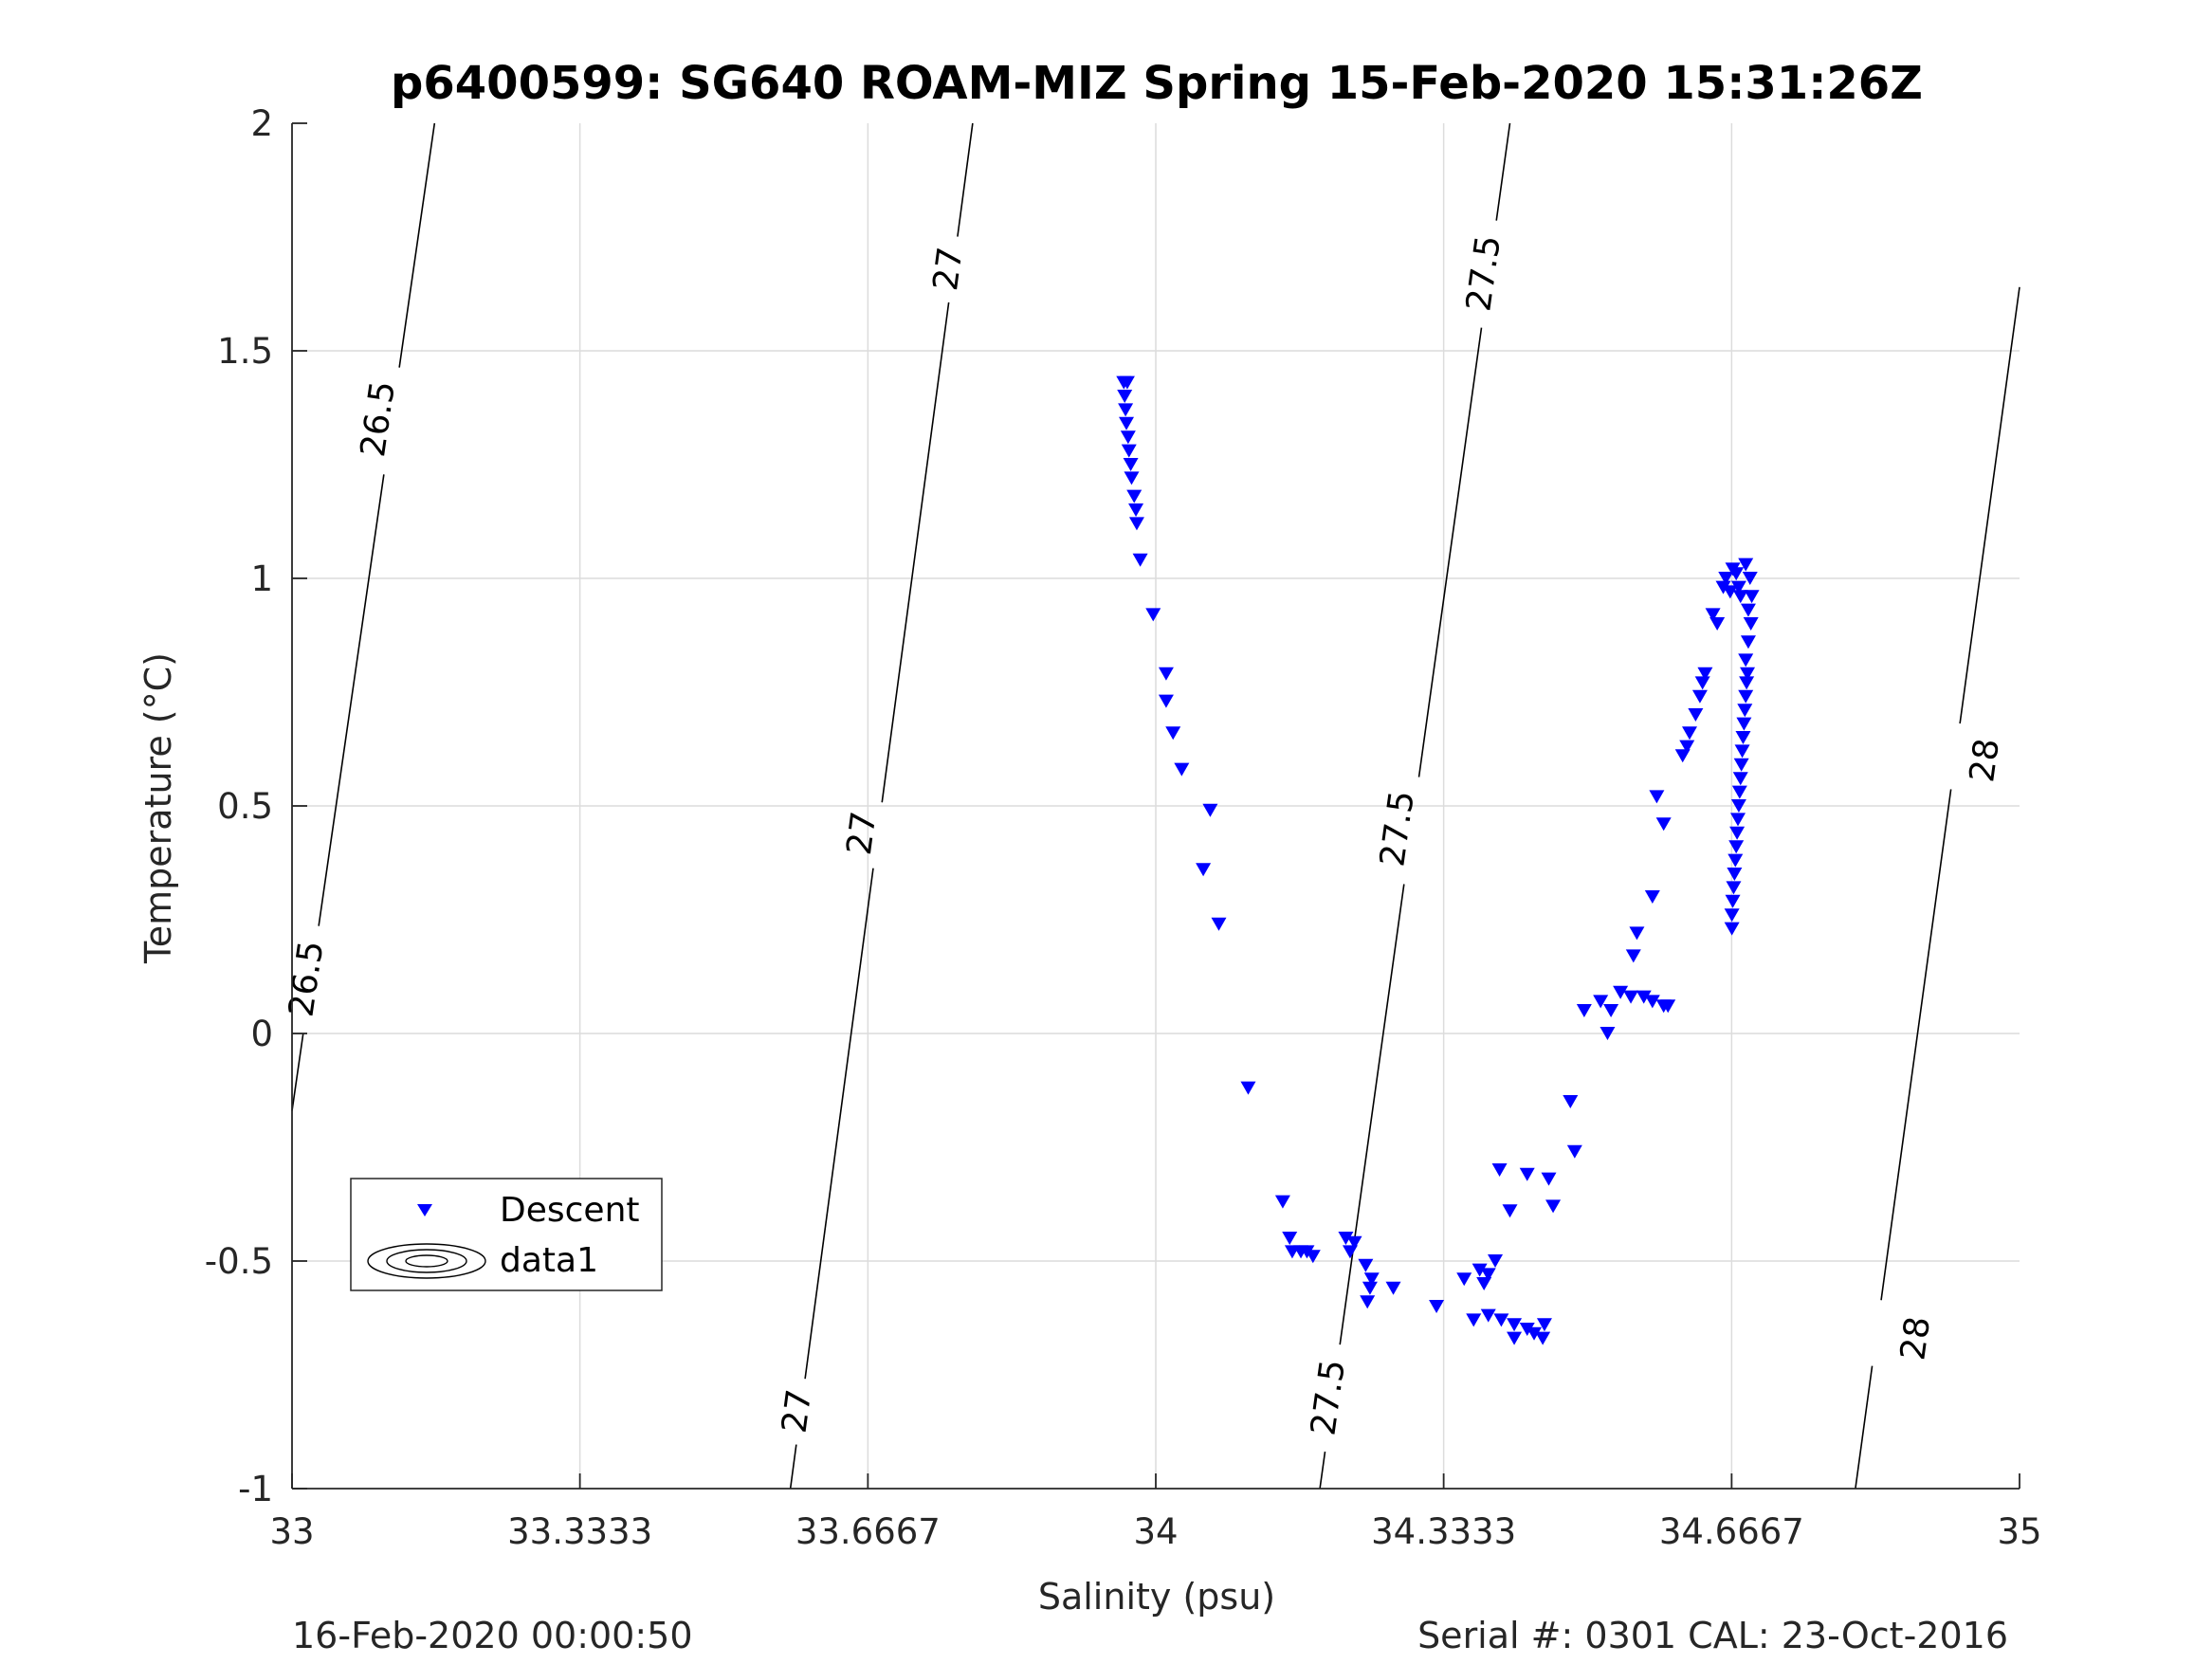  What do you see at coordinates (291, 1531) in the screenshot?
I see `x-tick-label: 33` at bounding box center [291, 1531].